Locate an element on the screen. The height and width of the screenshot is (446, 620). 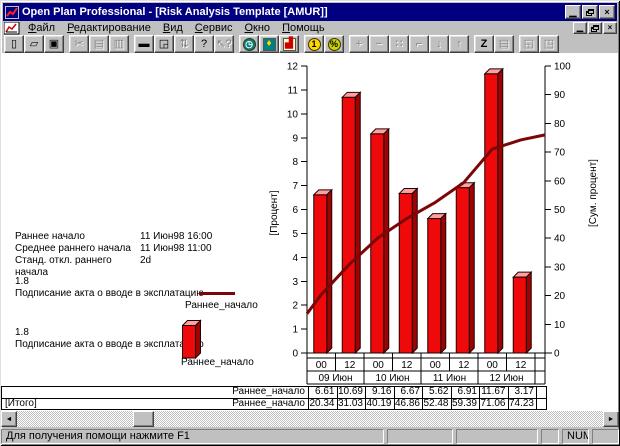
value-cell: 31.03 is located at coordinates (349, 404).